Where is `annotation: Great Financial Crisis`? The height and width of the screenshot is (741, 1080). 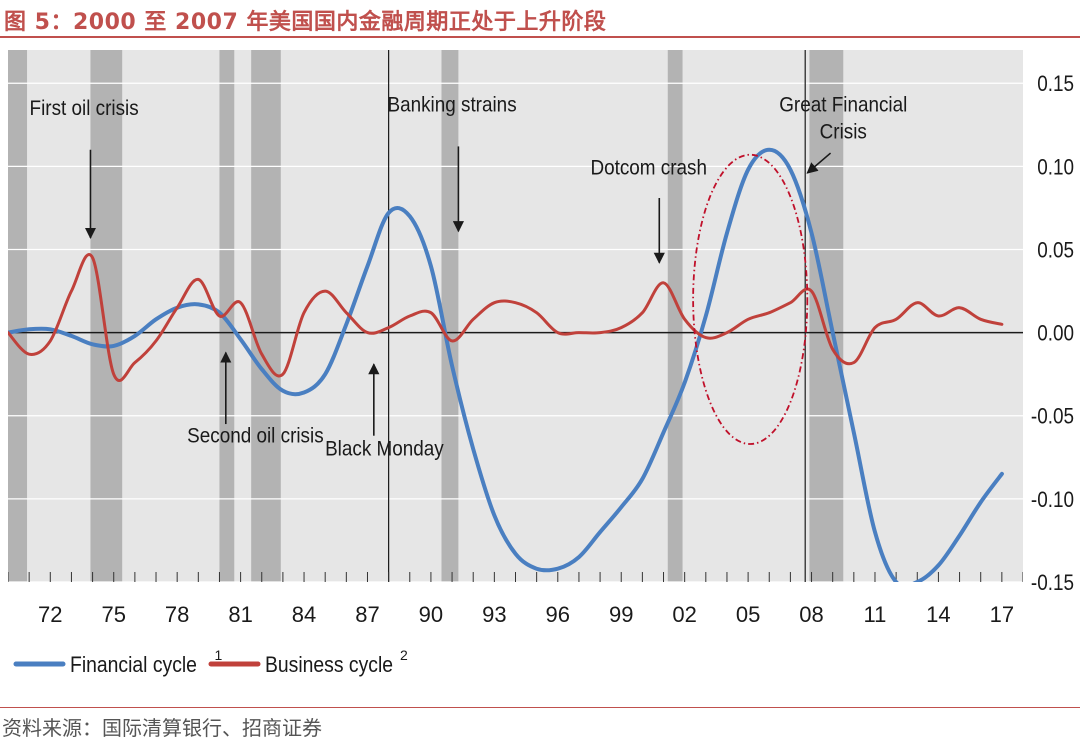 annotation: Great Financial Crisis is located at coordinates (843, 134).